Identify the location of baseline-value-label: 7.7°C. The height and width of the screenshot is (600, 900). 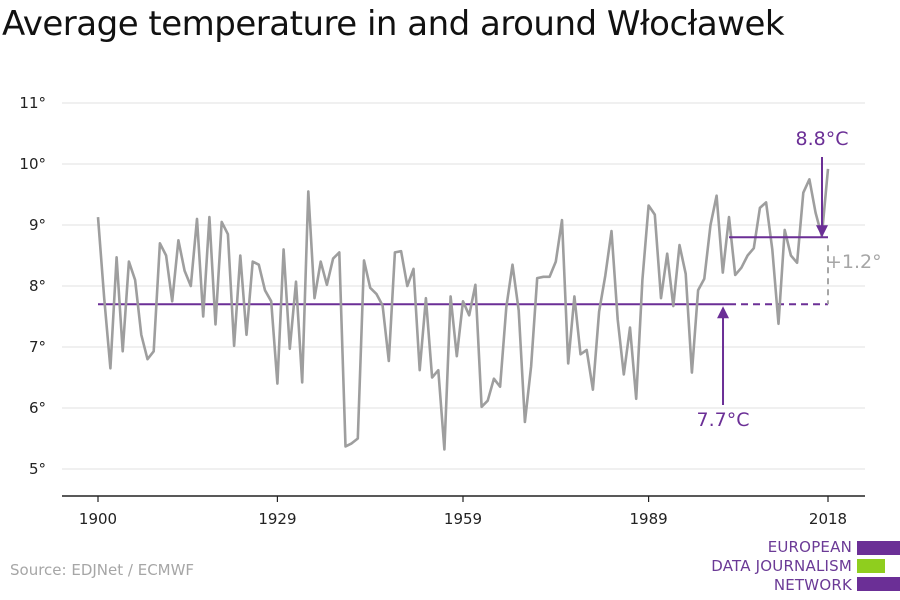
(723, 420).